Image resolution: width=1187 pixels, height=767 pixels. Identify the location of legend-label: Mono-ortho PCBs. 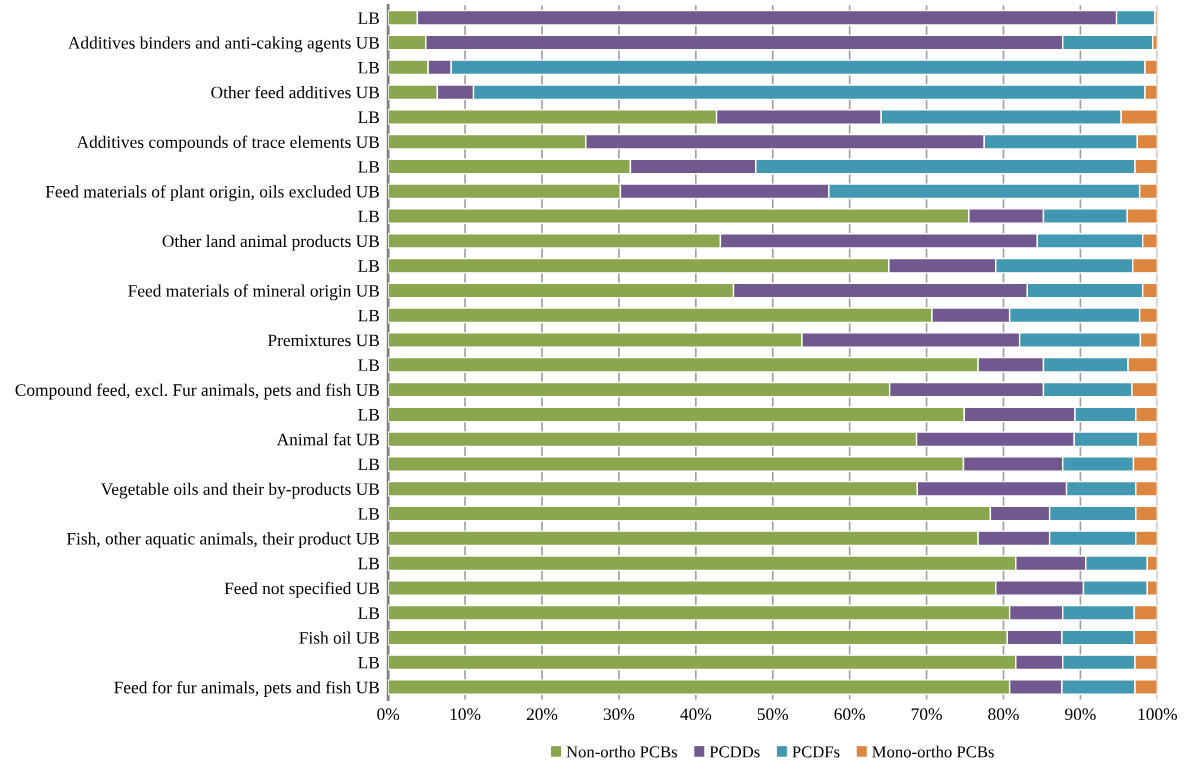
(933, 751).